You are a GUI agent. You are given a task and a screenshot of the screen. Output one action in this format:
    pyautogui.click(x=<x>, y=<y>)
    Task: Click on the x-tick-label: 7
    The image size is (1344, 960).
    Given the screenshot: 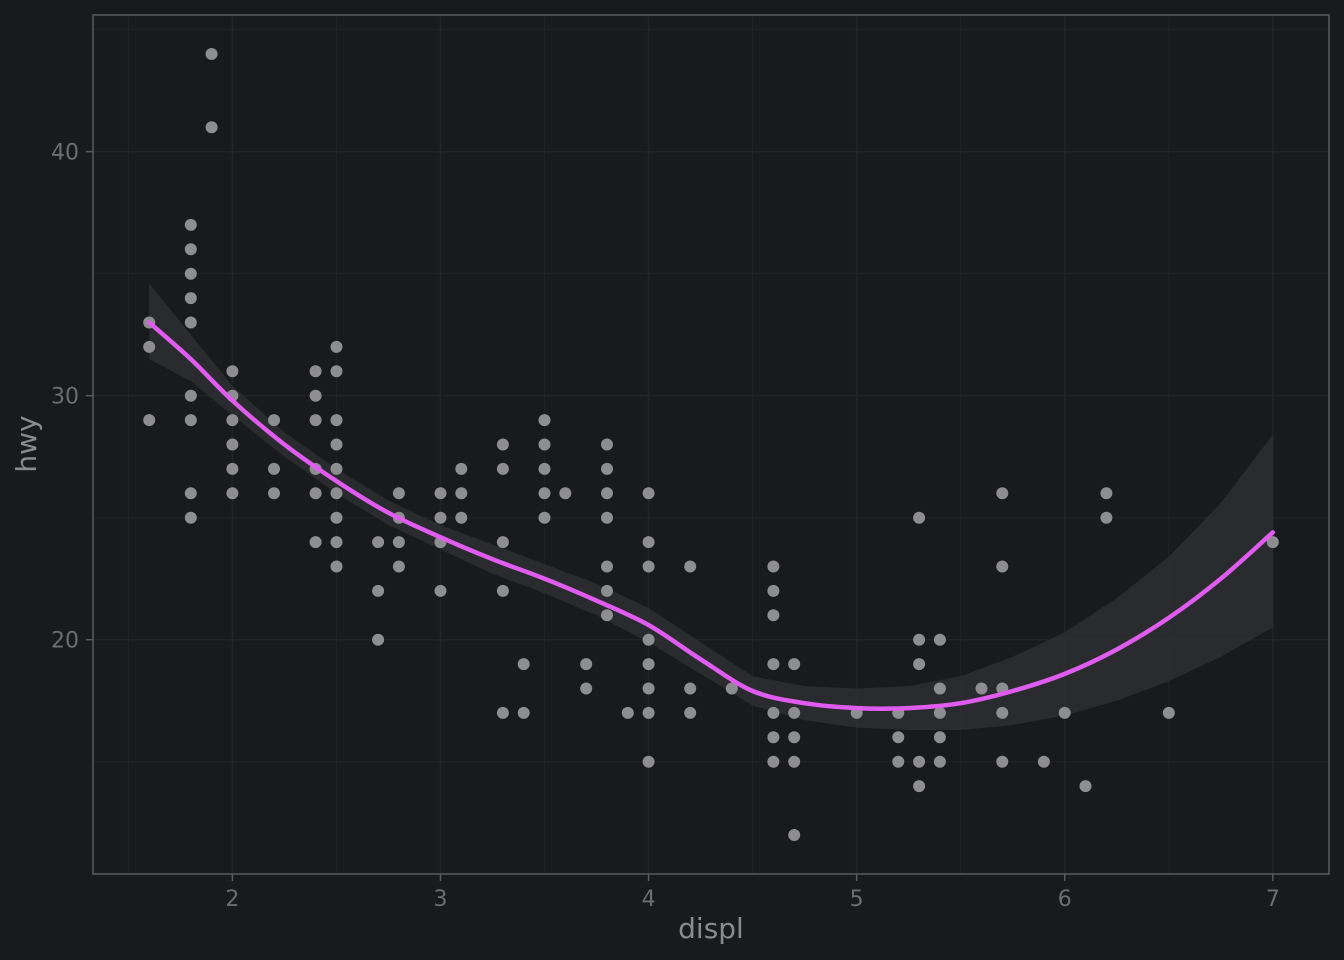 What is the action you would take?
    pyautogui.click(x=1273, y=899)
    